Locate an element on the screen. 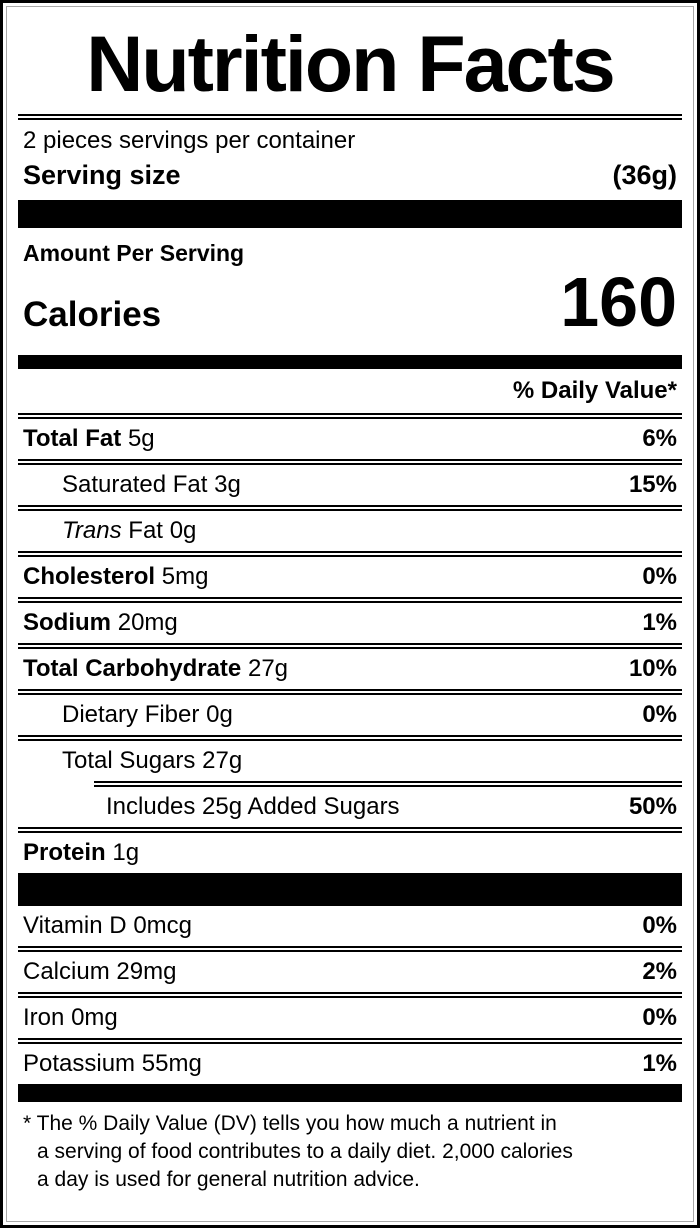  nutrient-name-text: Total Sugars is located at coordinates (129, 761).